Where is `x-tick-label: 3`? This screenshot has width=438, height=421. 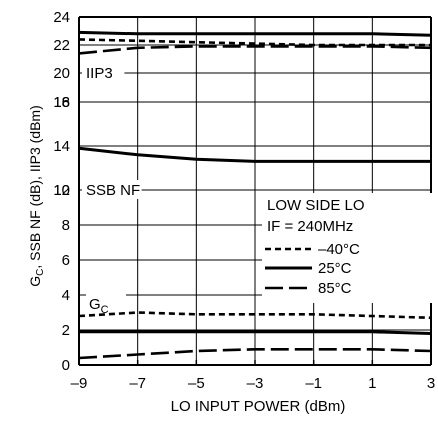
x-tick-label: 3 is located at coordinates (431, 383).